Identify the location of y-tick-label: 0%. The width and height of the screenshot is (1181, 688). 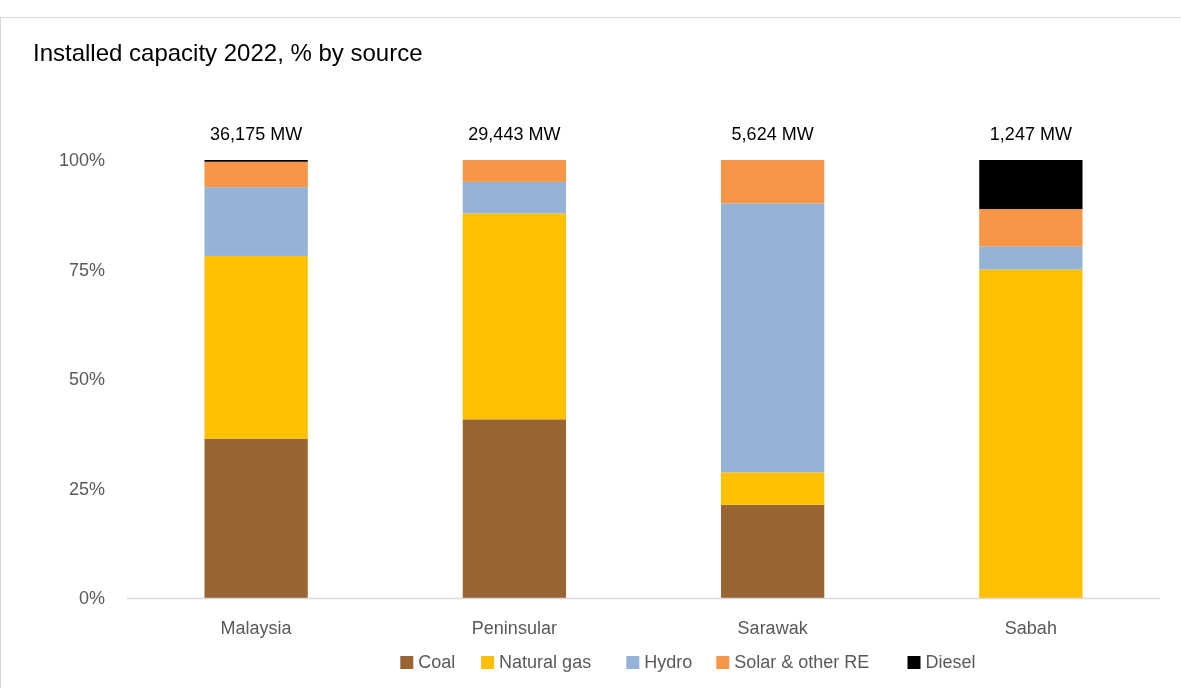
(91, 598).